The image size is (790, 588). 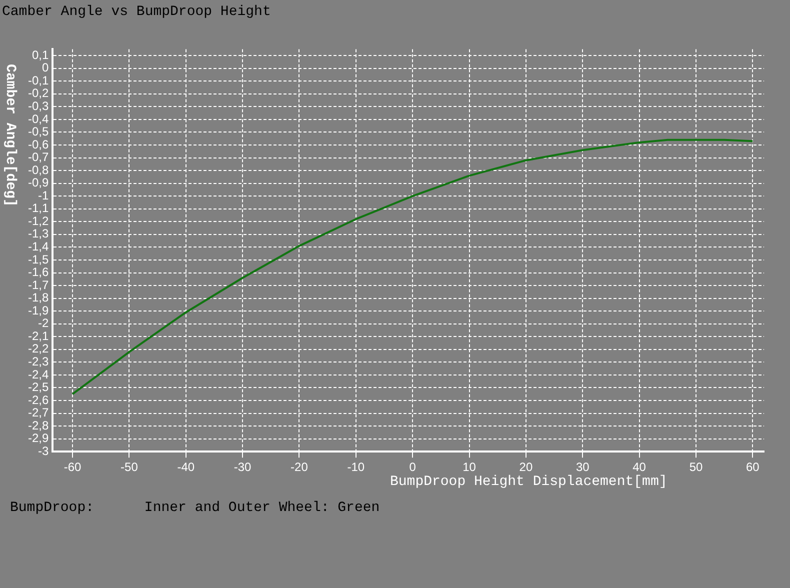 What do you see at coordinates (38, 131) in the screenshot?
I see `y-tick-label: -0,5` at bounding box center [38, 131].